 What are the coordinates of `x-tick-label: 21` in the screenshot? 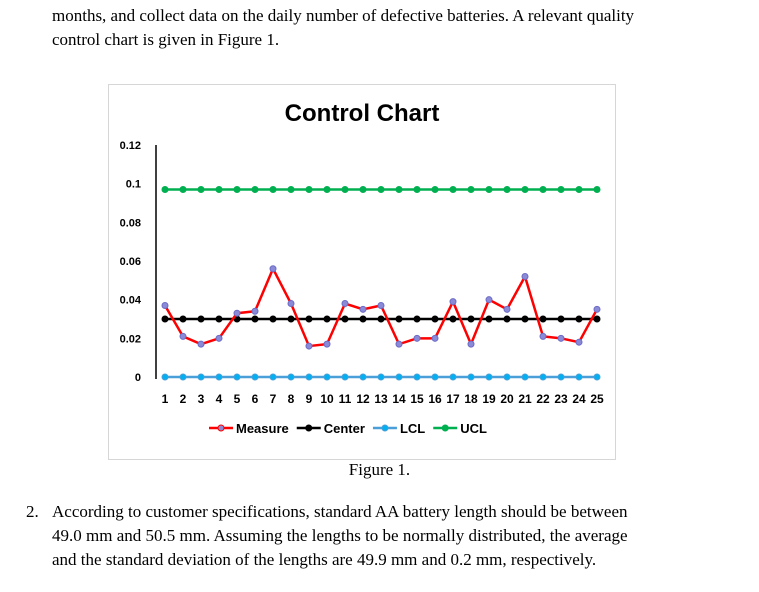 It's located at (525, 399).